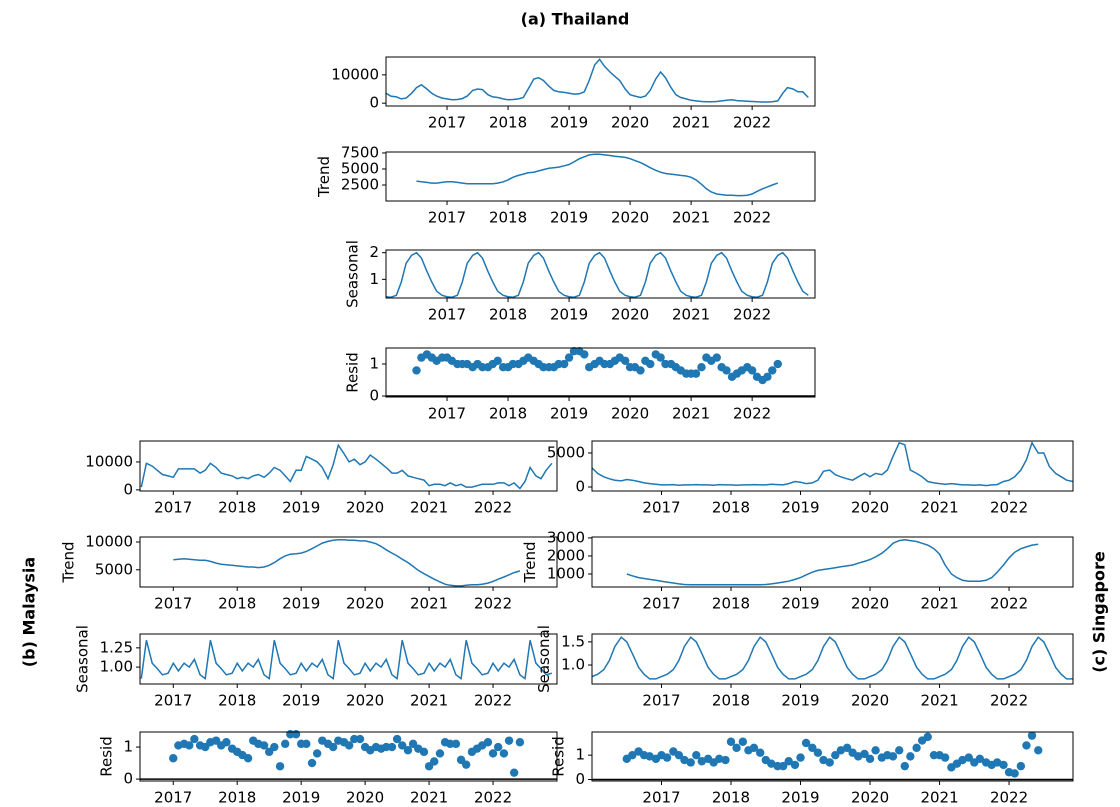 The width and height of the screenshot is (1120, 807). I want to click on y-tick-label: 2, so click(374, 252).